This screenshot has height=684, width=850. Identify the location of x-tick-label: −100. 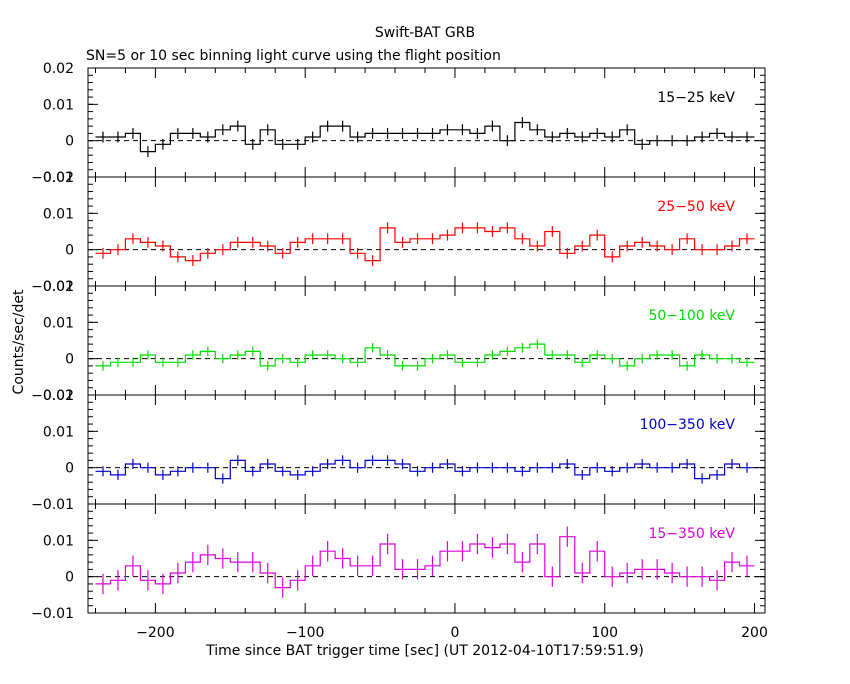
(305, 633).